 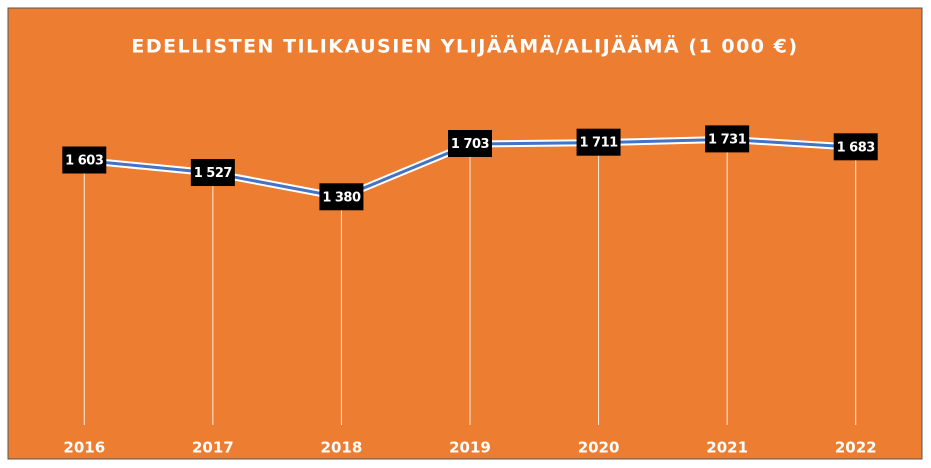 I want to click on data-label: 1 683, so click(x=856, y=147).